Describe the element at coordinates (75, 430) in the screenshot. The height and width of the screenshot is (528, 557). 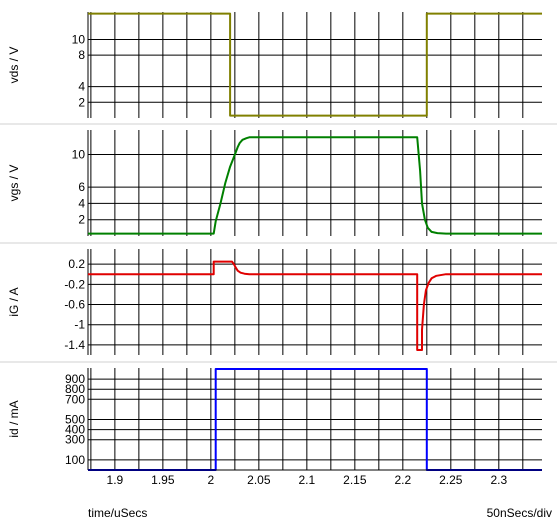
I see `y-tick-label: 400` at that location.